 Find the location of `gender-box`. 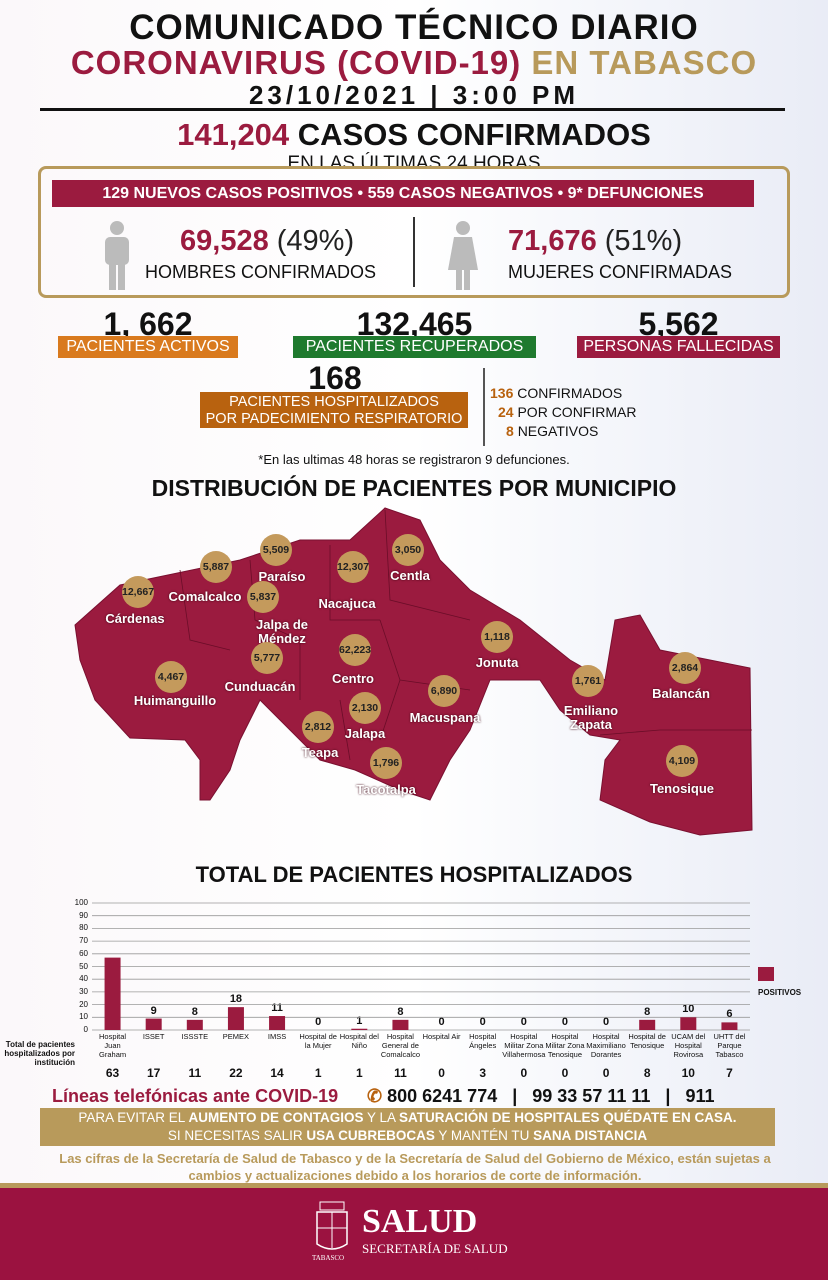

gender-box is located at coordinates (414, 232).